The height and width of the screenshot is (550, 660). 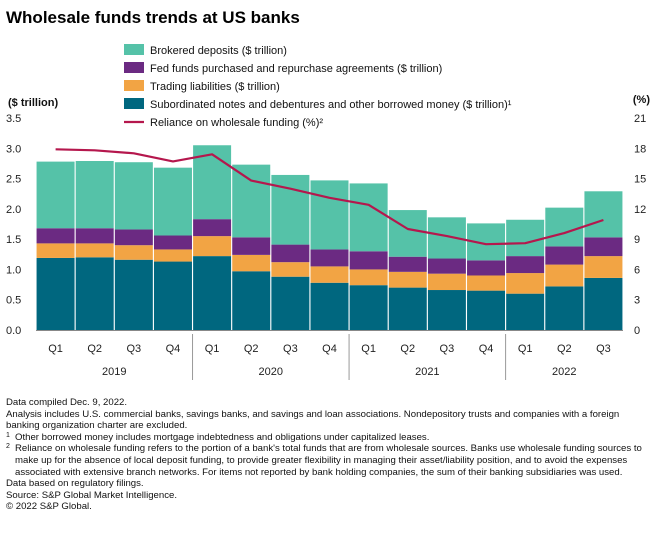 What do you see at coordinates (486, 349) in the screenshot?
I see `x-tick-label: Q4` at bounding box center [486, 349].